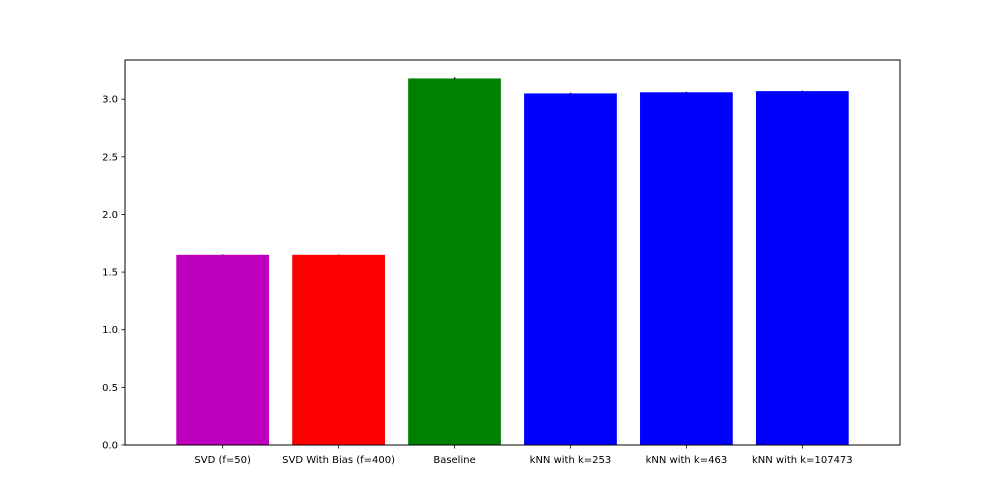 Image resolution: width=1000 pixels, height=504 pixels. What do you see at coordinates (110, 157) in the screenshot?
I see `y-tick-label: 2.5` at bounding box center [110, 157].